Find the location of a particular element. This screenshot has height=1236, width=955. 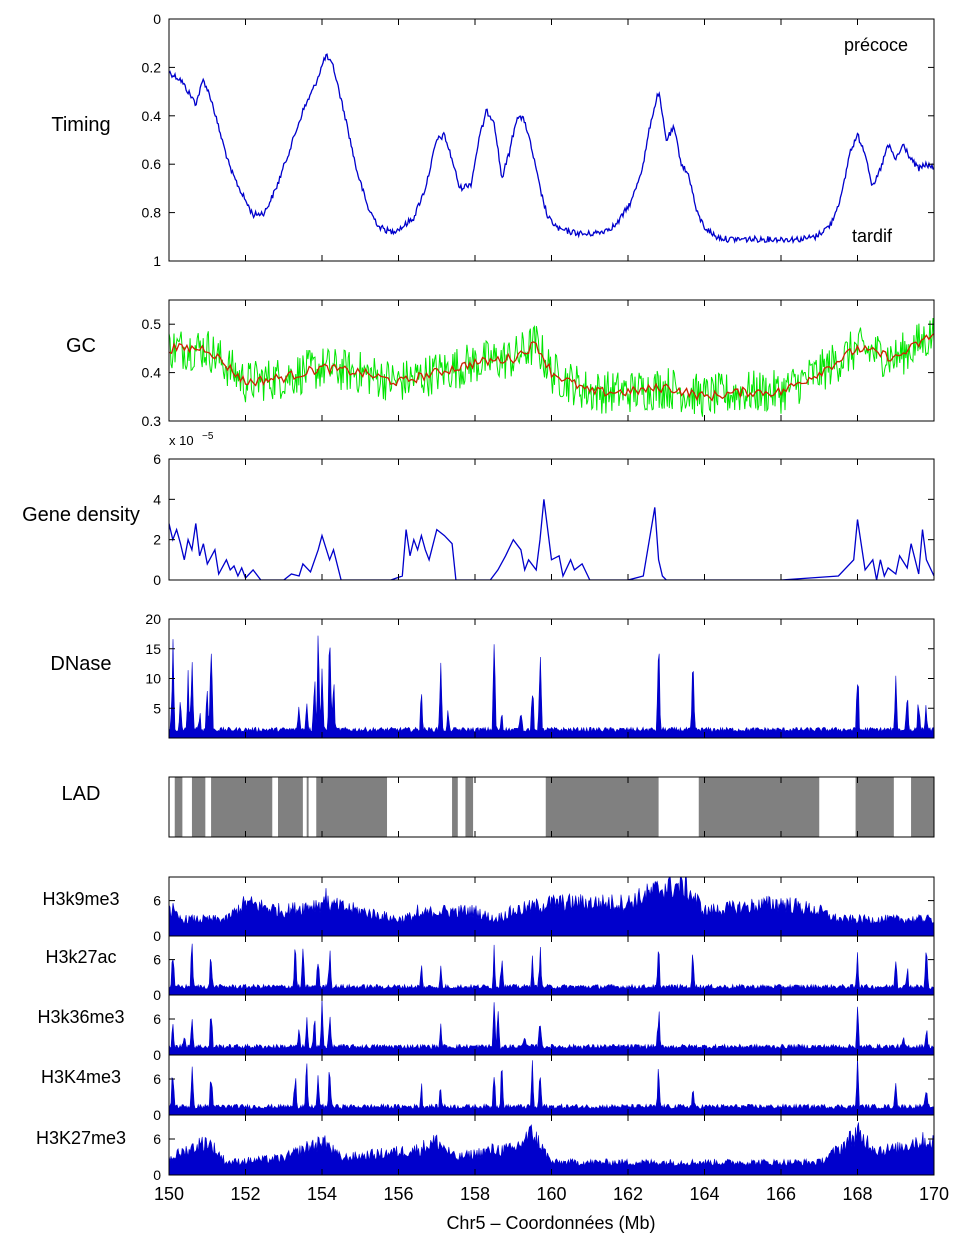

panel-lad: LAD is located at coordinates (498, 807).